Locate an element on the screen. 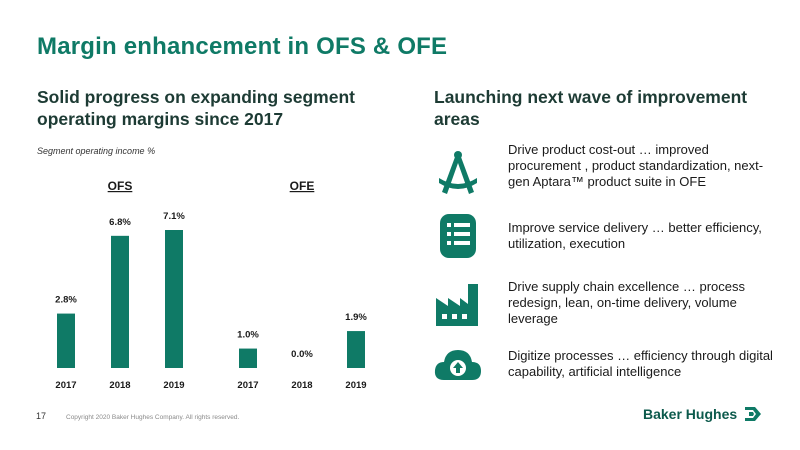 This screenshot has width=800, height=450. cloud-upload-icon is located at coordinates (457, 365).